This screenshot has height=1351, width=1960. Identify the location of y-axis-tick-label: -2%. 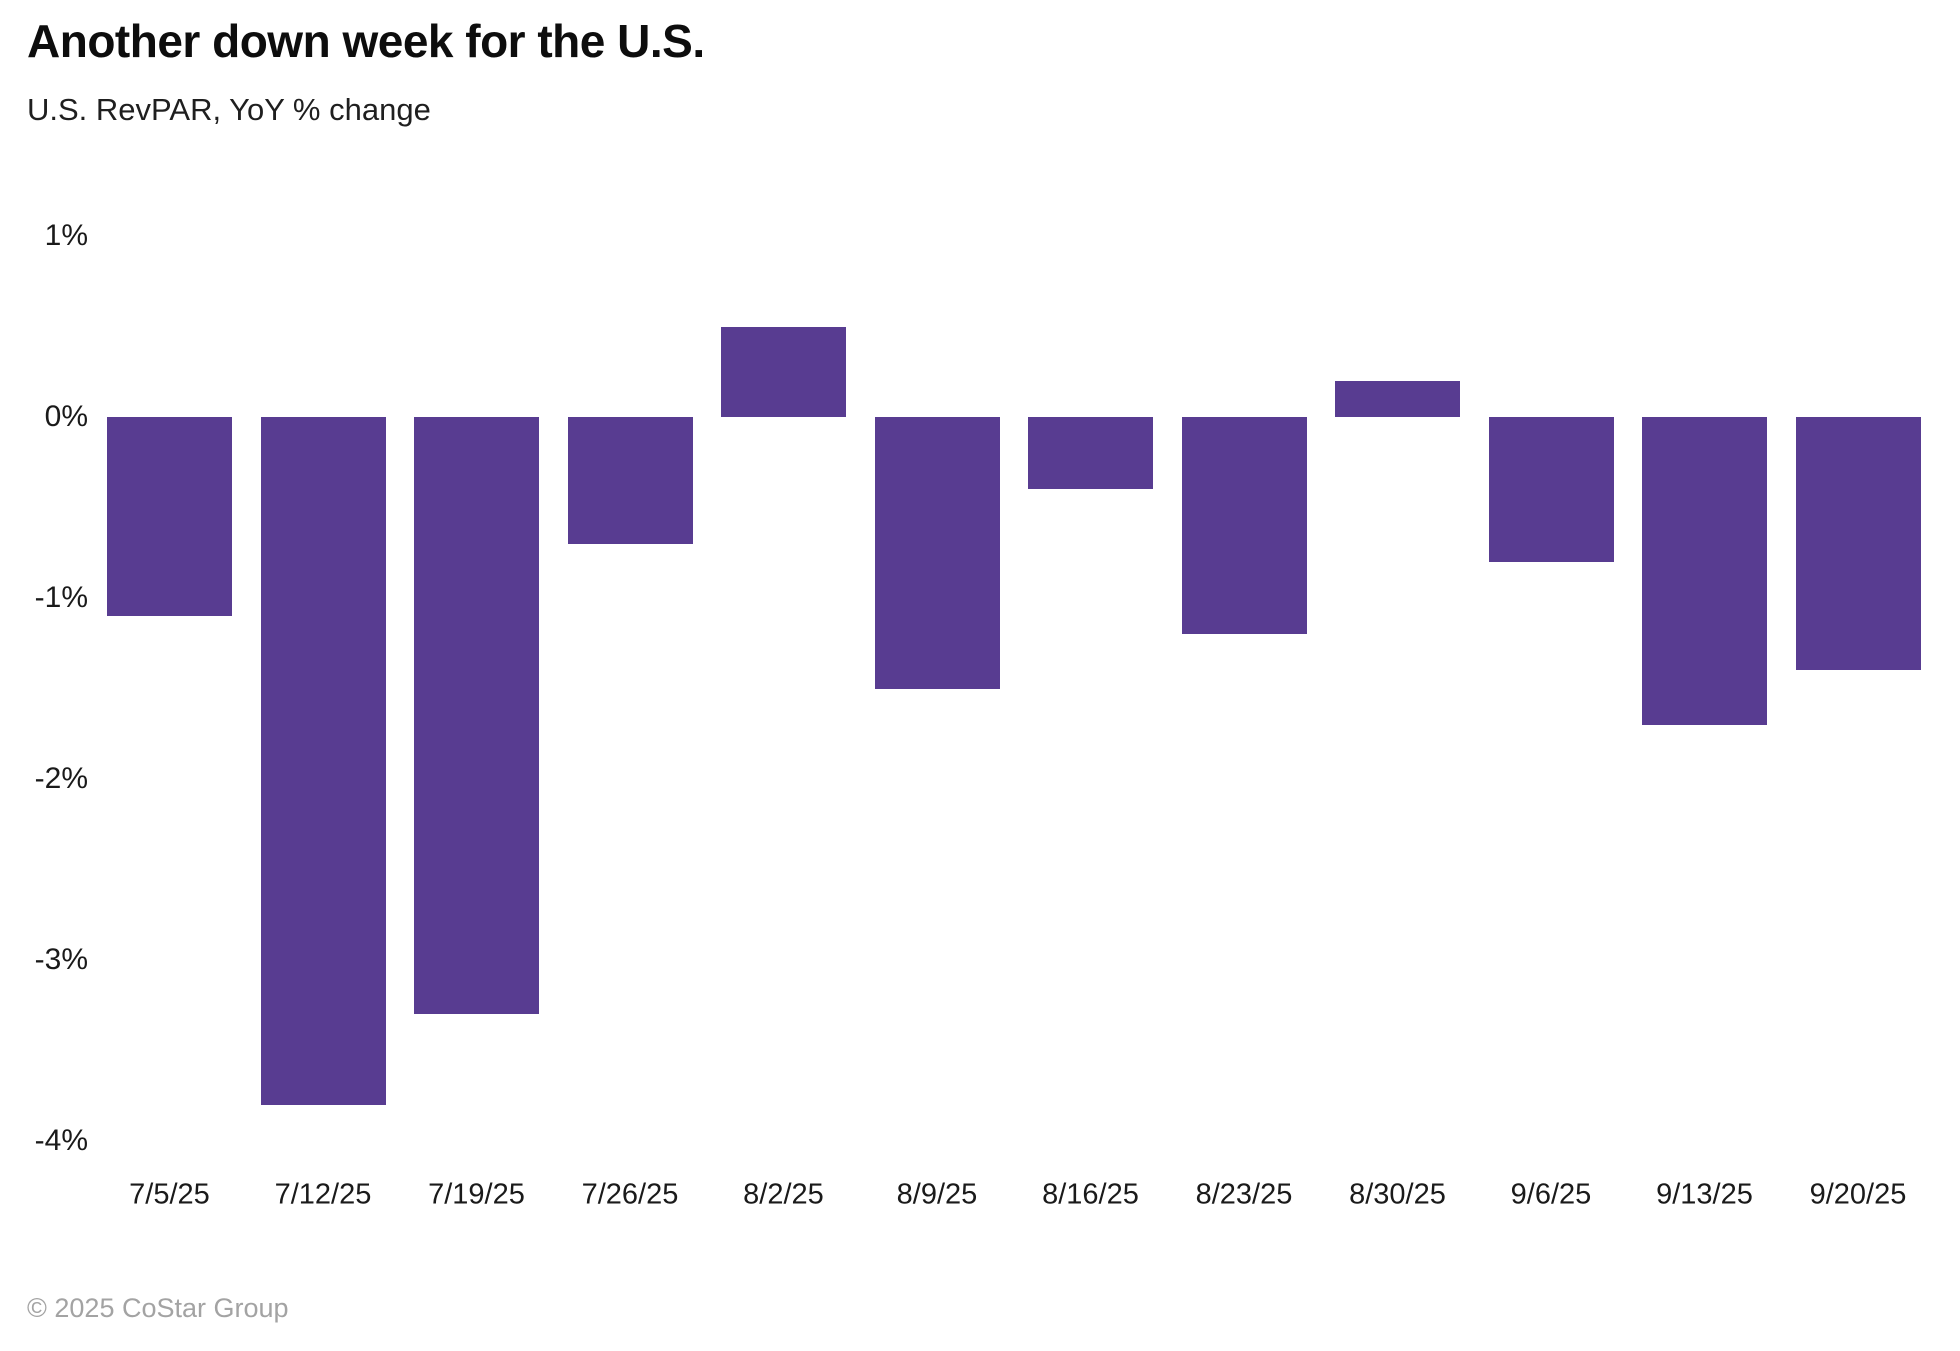
(61, 778).